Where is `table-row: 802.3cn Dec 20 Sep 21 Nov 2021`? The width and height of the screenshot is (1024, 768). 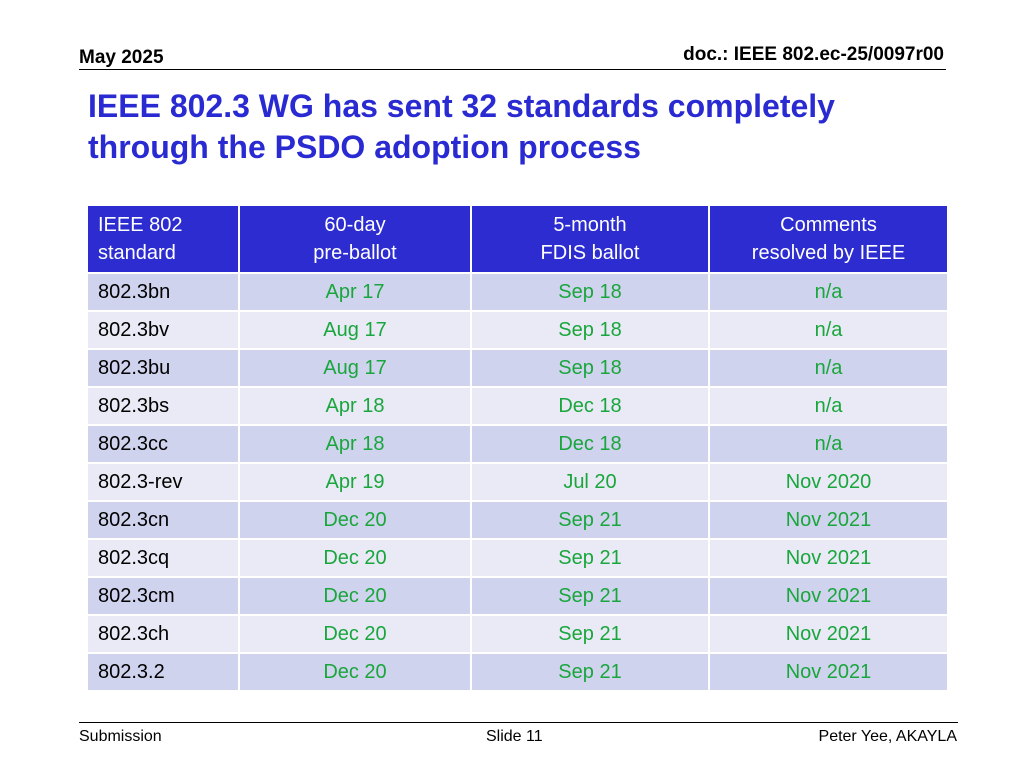
table-row: 802.3cn Dec 20 Sep 21 Nov 2021 is located at coordinates (517, 520).